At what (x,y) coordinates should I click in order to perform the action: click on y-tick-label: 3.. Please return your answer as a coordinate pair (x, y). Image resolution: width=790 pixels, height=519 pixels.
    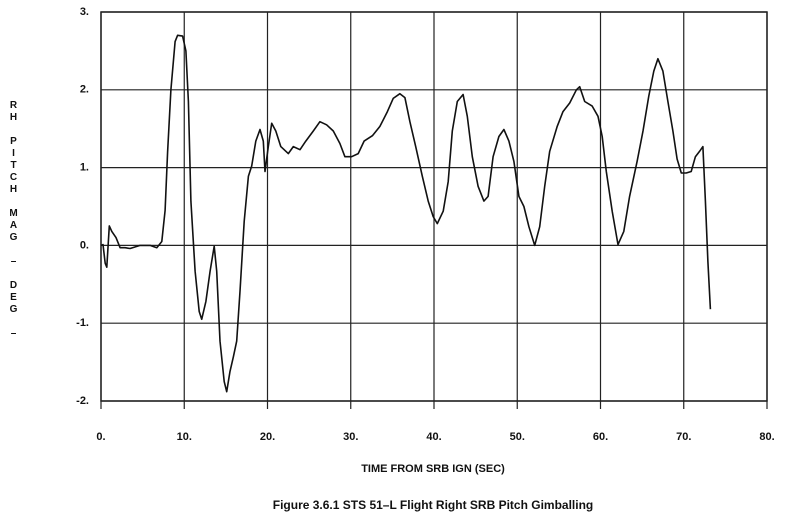
    Looking at the image, I should click on (84, 12).